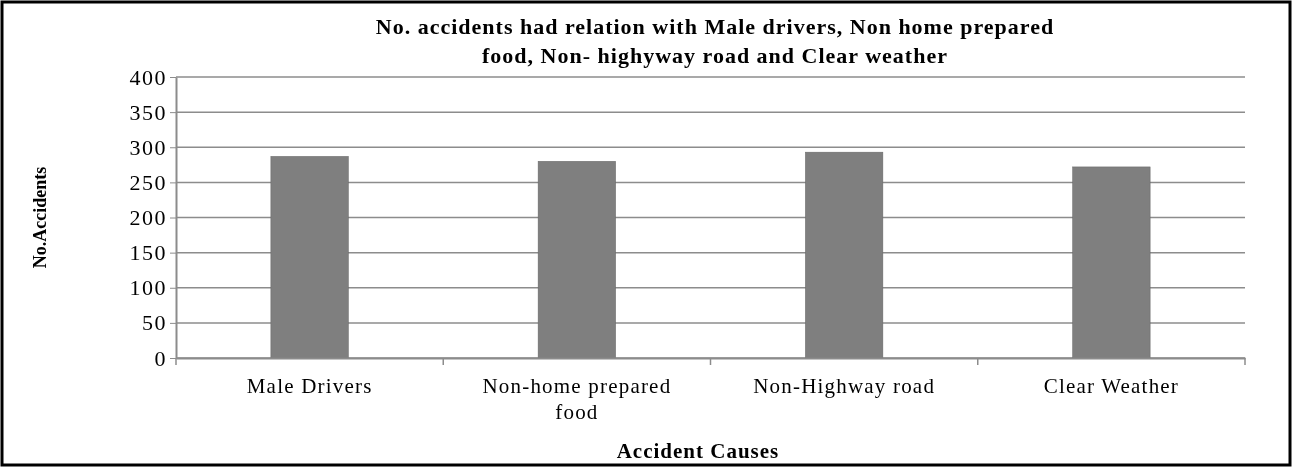 Image resolution: width=1292 pixels, height=467 pixels. I want to click on x-tick-label: Non-home prepared food, so click(577, 399).